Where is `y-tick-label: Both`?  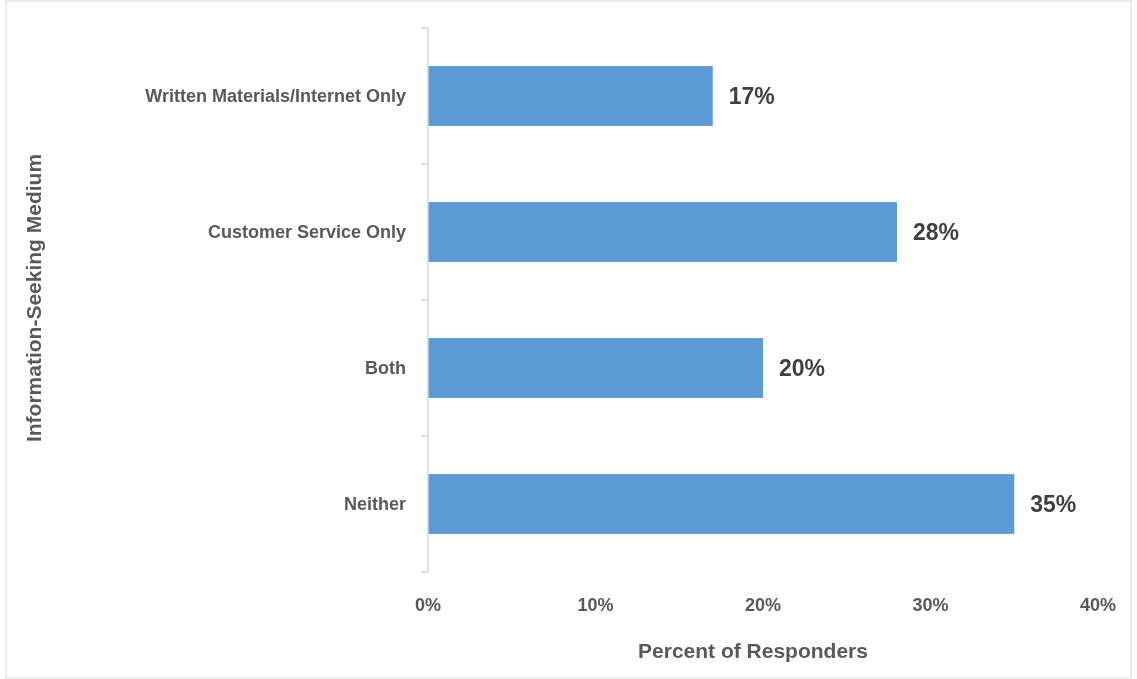 y-tick-label: Both is located at coordinates (385, 368).